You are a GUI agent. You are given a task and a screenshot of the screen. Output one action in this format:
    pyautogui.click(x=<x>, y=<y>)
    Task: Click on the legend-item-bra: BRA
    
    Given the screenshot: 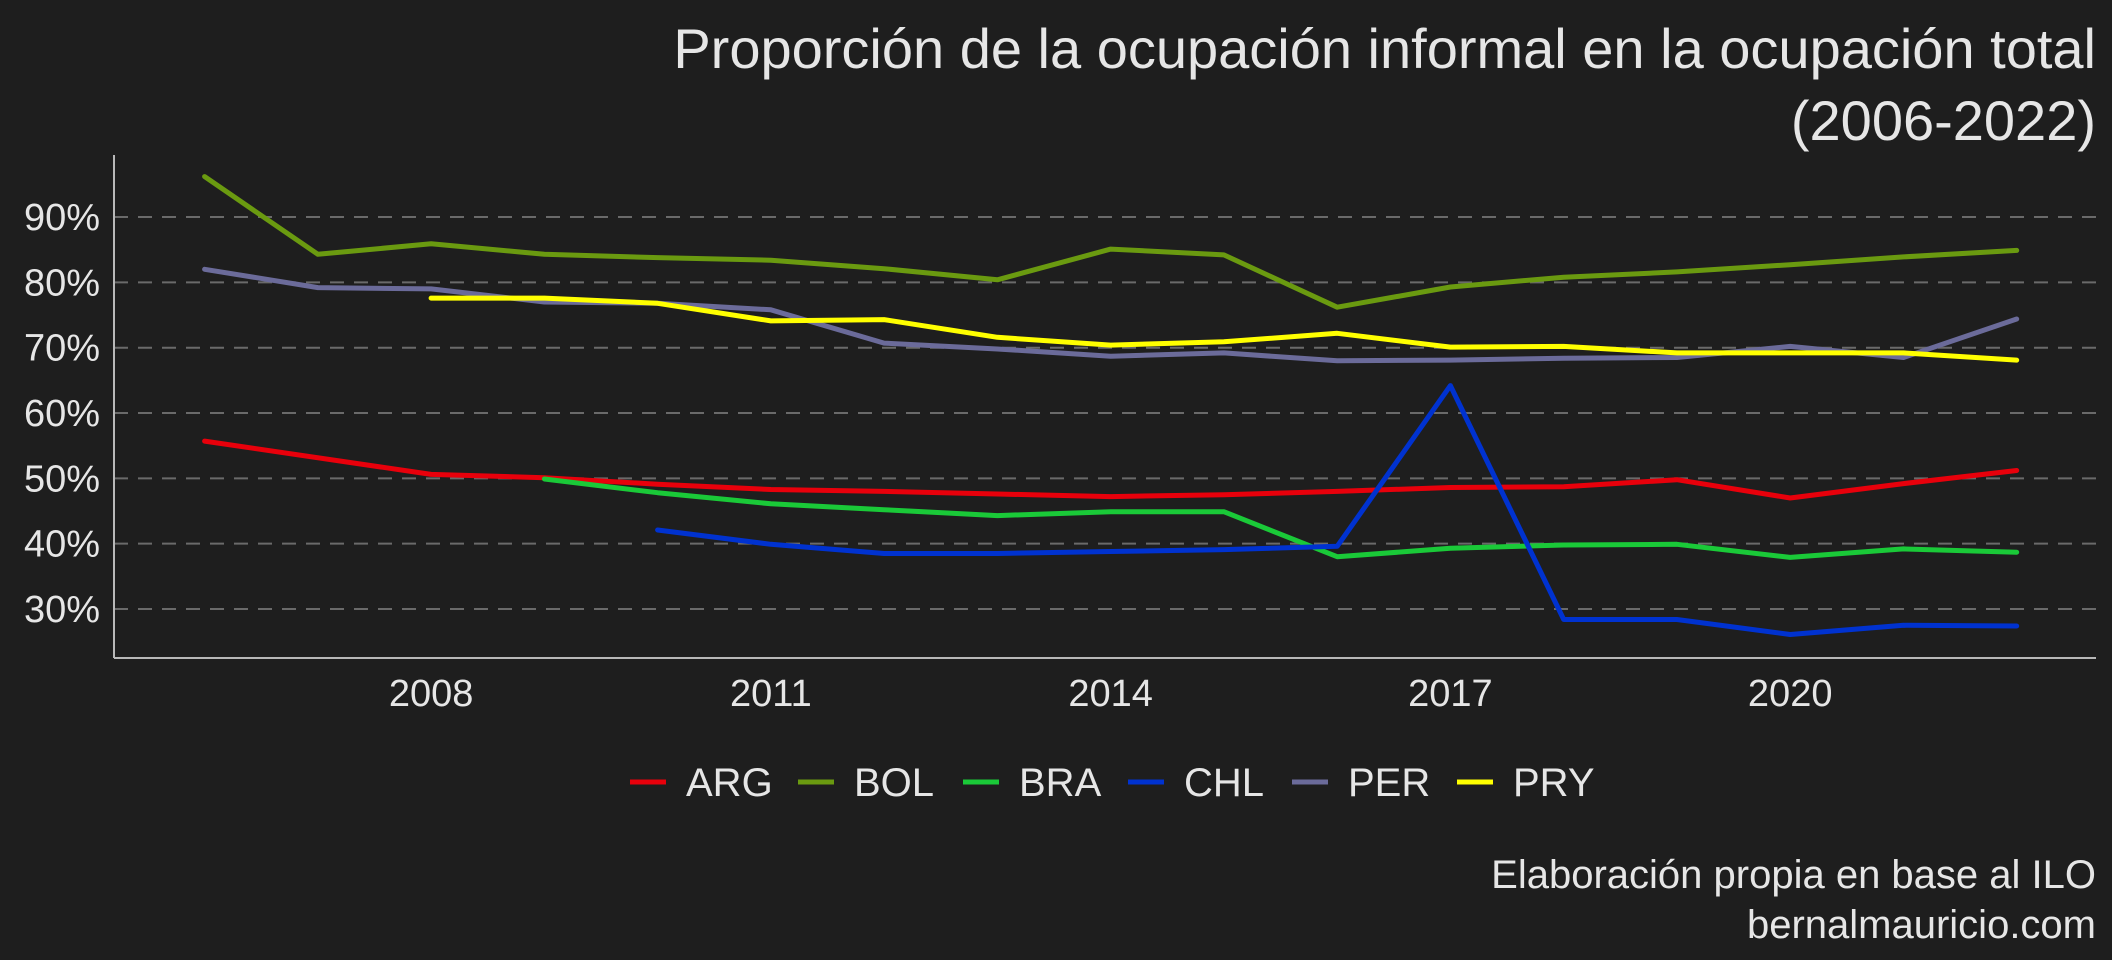 What is the action you would take?
    pyautogui.click(x=1032, y=783)
    